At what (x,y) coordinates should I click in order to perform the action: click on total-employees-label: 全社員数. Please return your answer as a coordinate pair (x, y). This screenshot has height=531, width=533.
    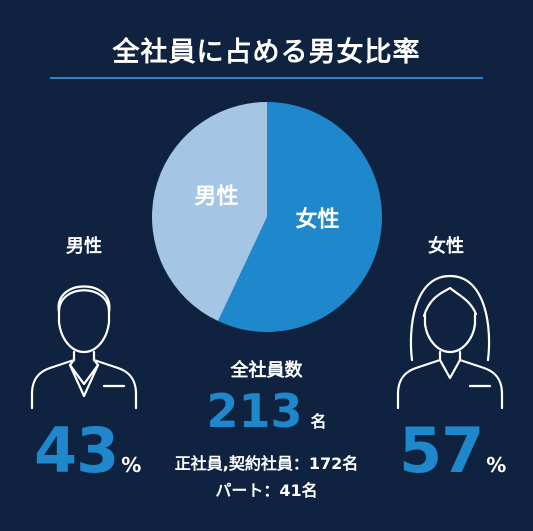
    Looking at the image, I should click on (266, 370).